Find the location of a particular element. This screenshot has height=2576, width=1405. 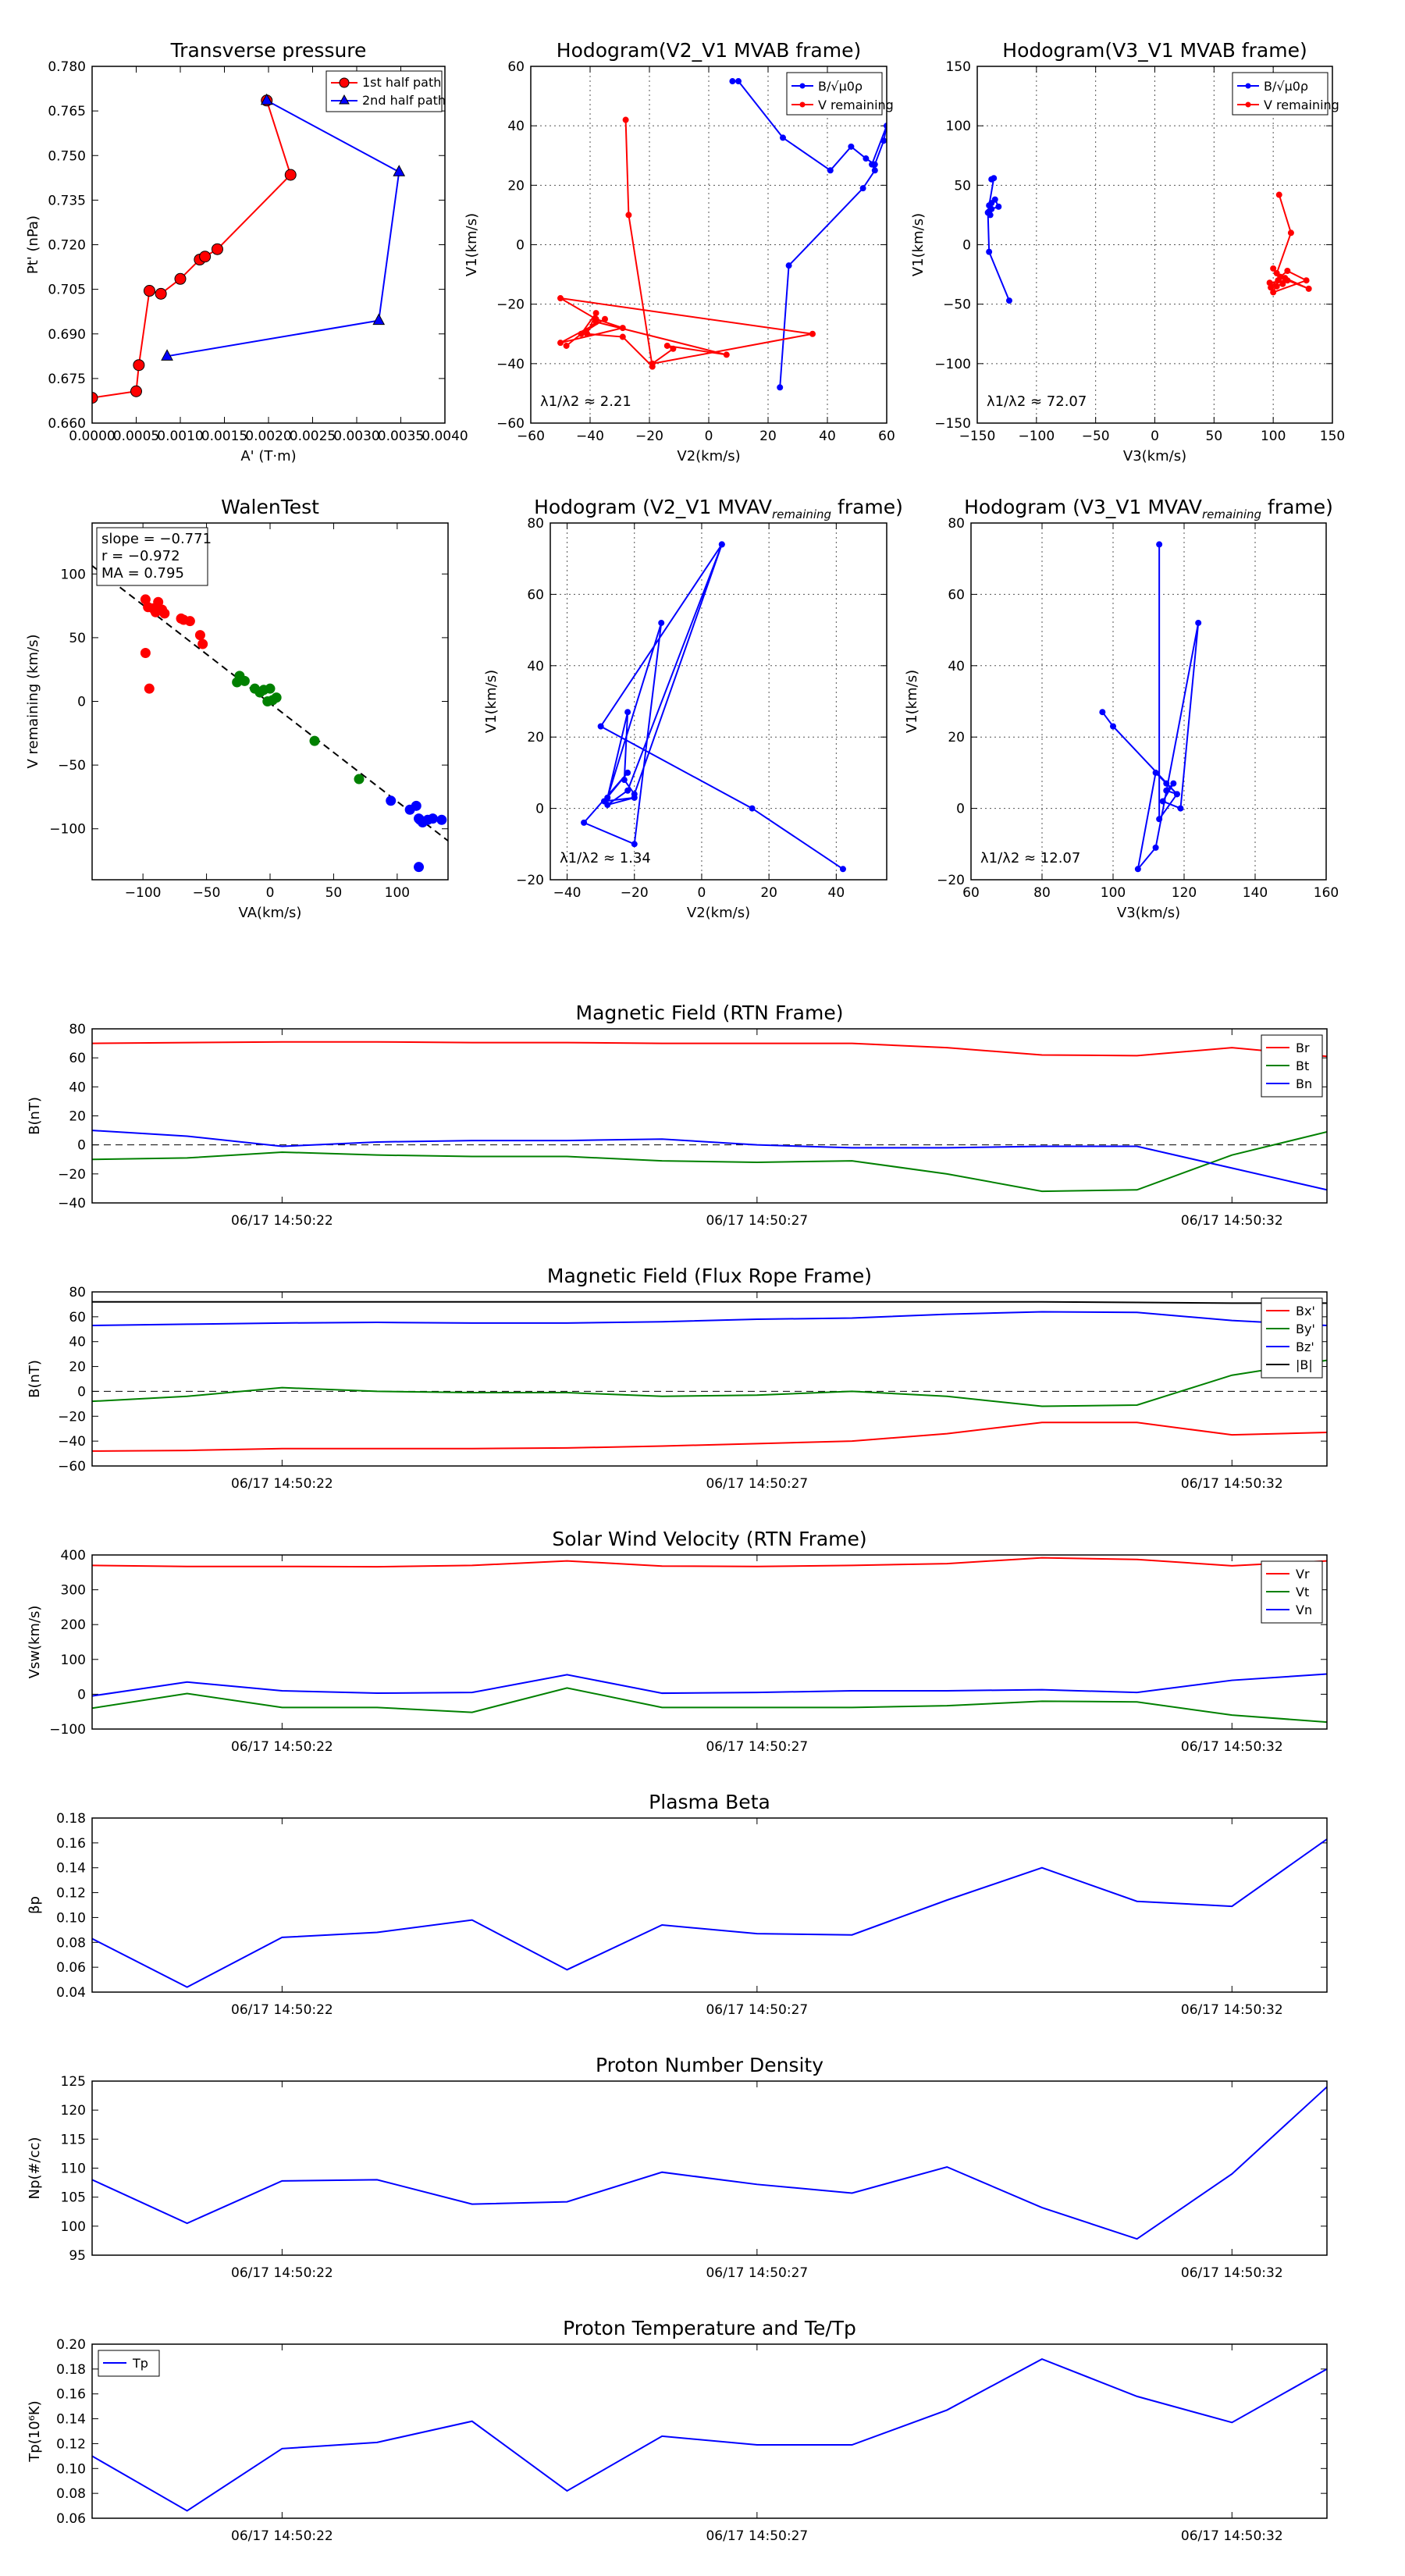

stats-box is located at coordinates (152, 556).